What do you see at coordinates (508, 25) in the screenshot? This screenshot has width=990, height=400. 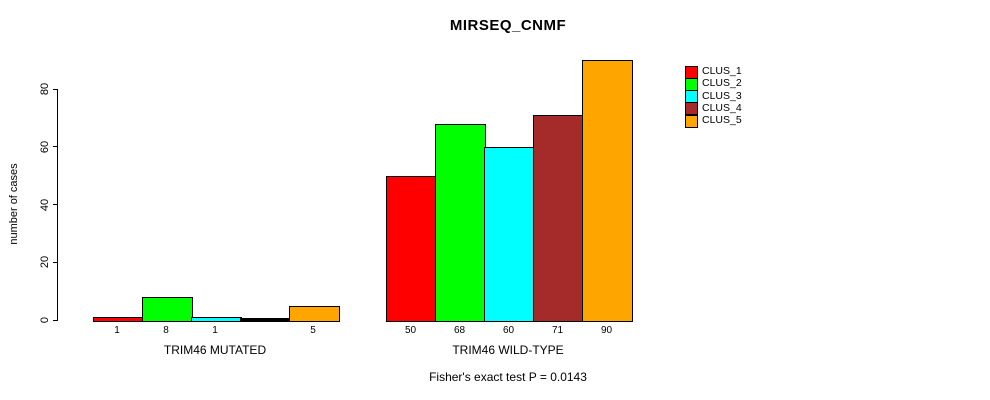 I see `chart-title: MIRSEQ_CNMF` at bounding box center [508, 25].